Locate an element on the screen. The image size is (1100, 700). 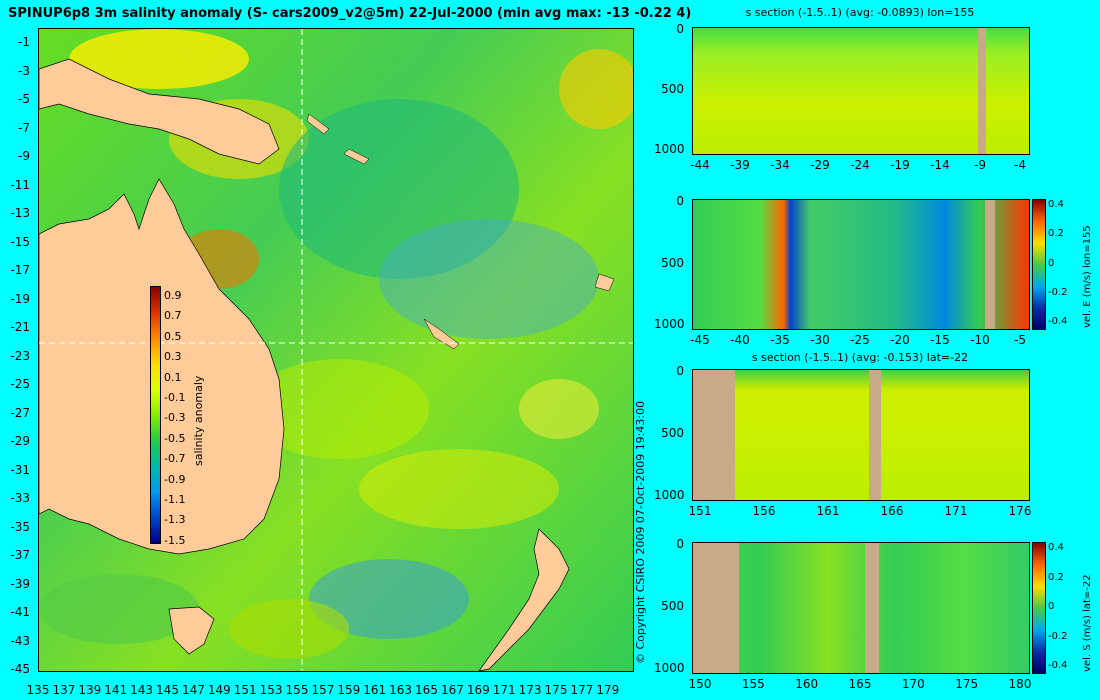
salinity-colorbar is located at coordinates (155, 415).